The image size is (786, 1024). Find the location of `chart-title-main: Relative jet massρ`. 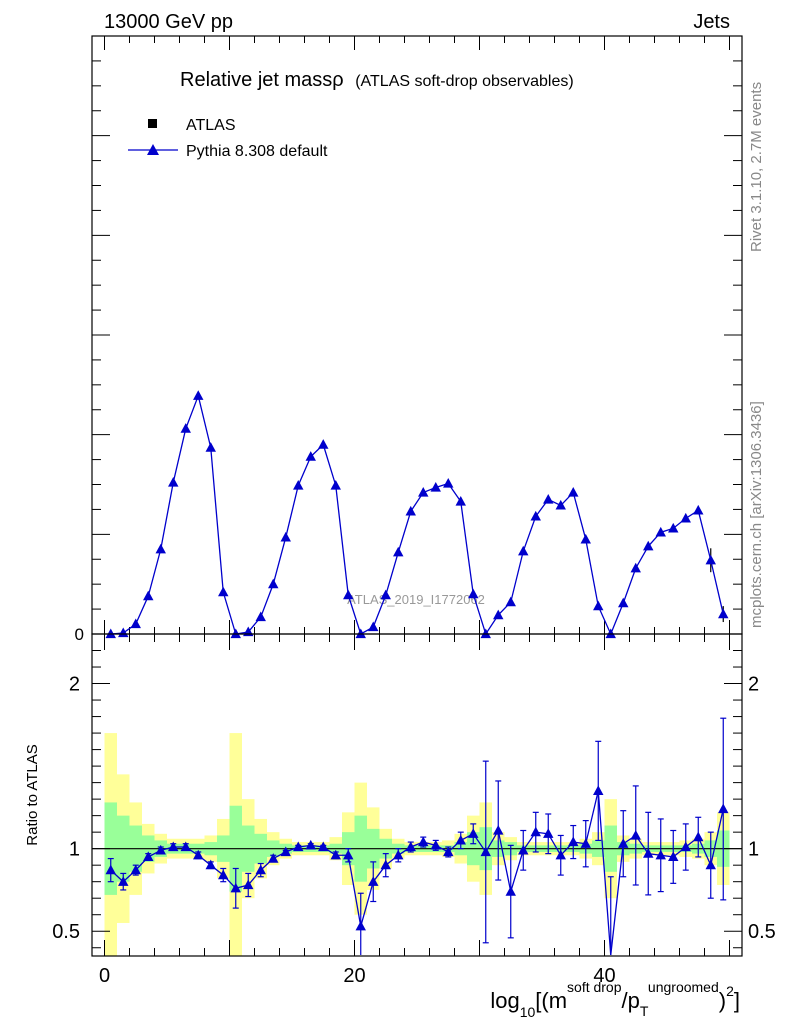

chart-title-main: Relative jet massρ is located at coordinates (262, 80).